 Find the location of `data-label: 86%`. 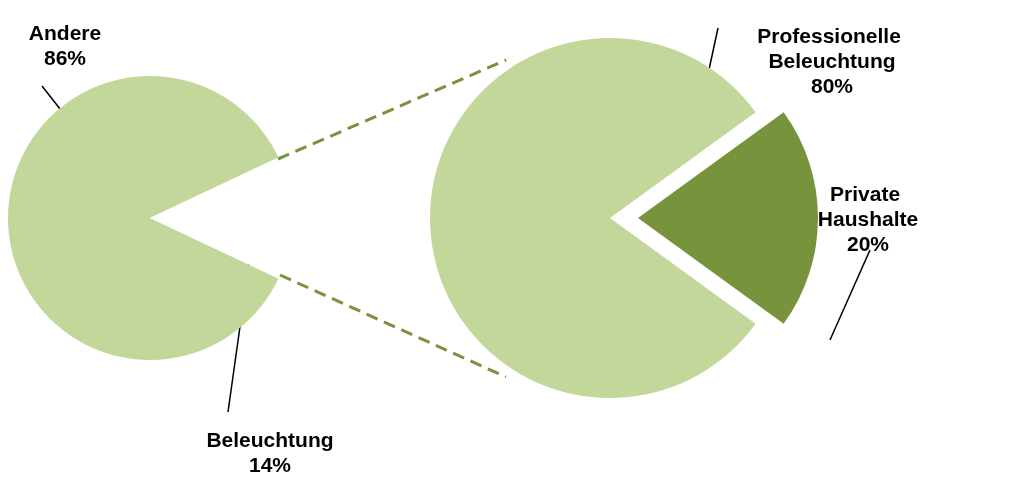

data-label: 86% is located at coordinates (65, 57).